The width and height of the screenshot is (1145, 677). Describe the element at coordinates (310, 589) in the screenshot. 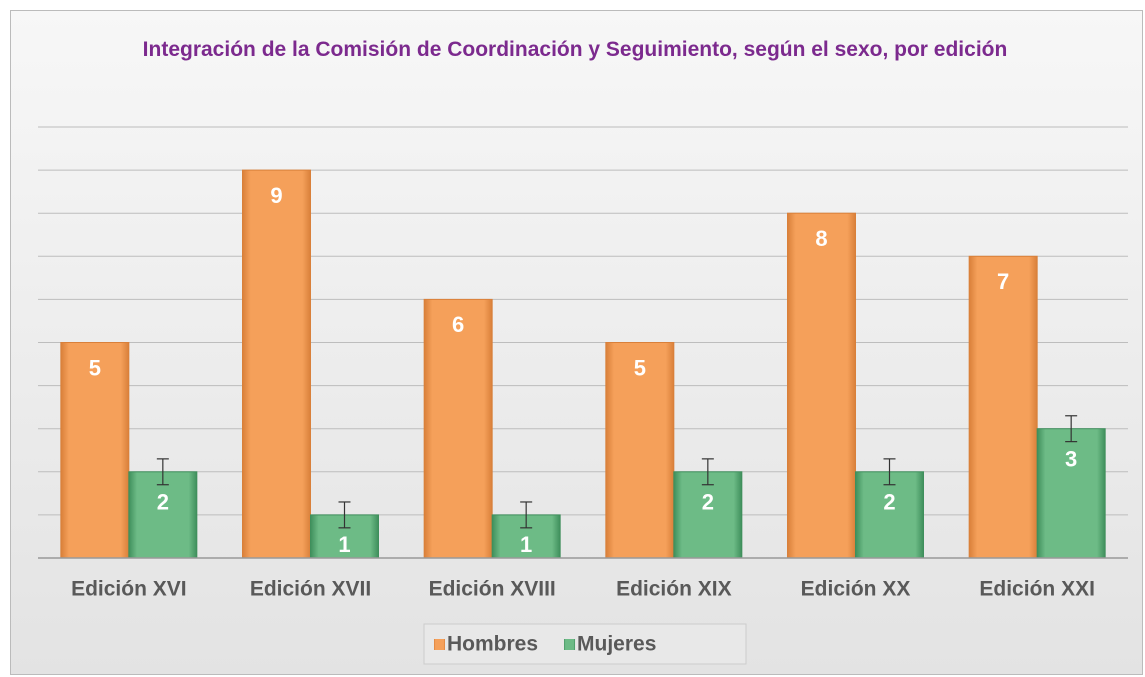

I see `x-tick-label: Edición XVII` at that location.